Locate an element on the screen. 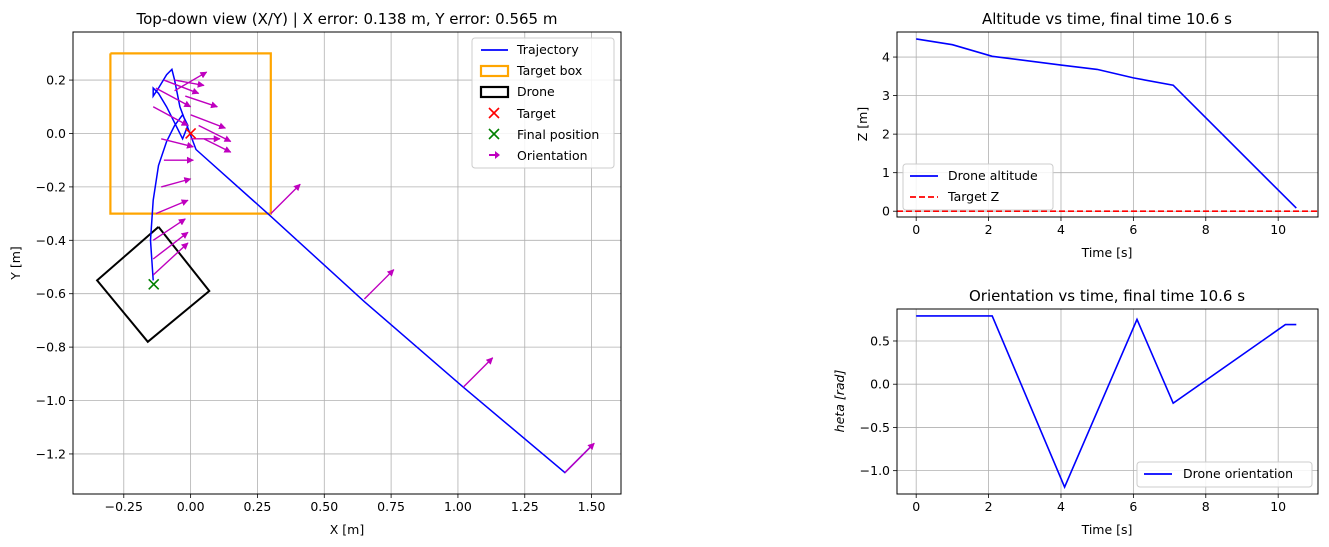 The height and width of the screenshot is (547, 1329). y-tick-label: 4 is located at coordinates (886, 57).